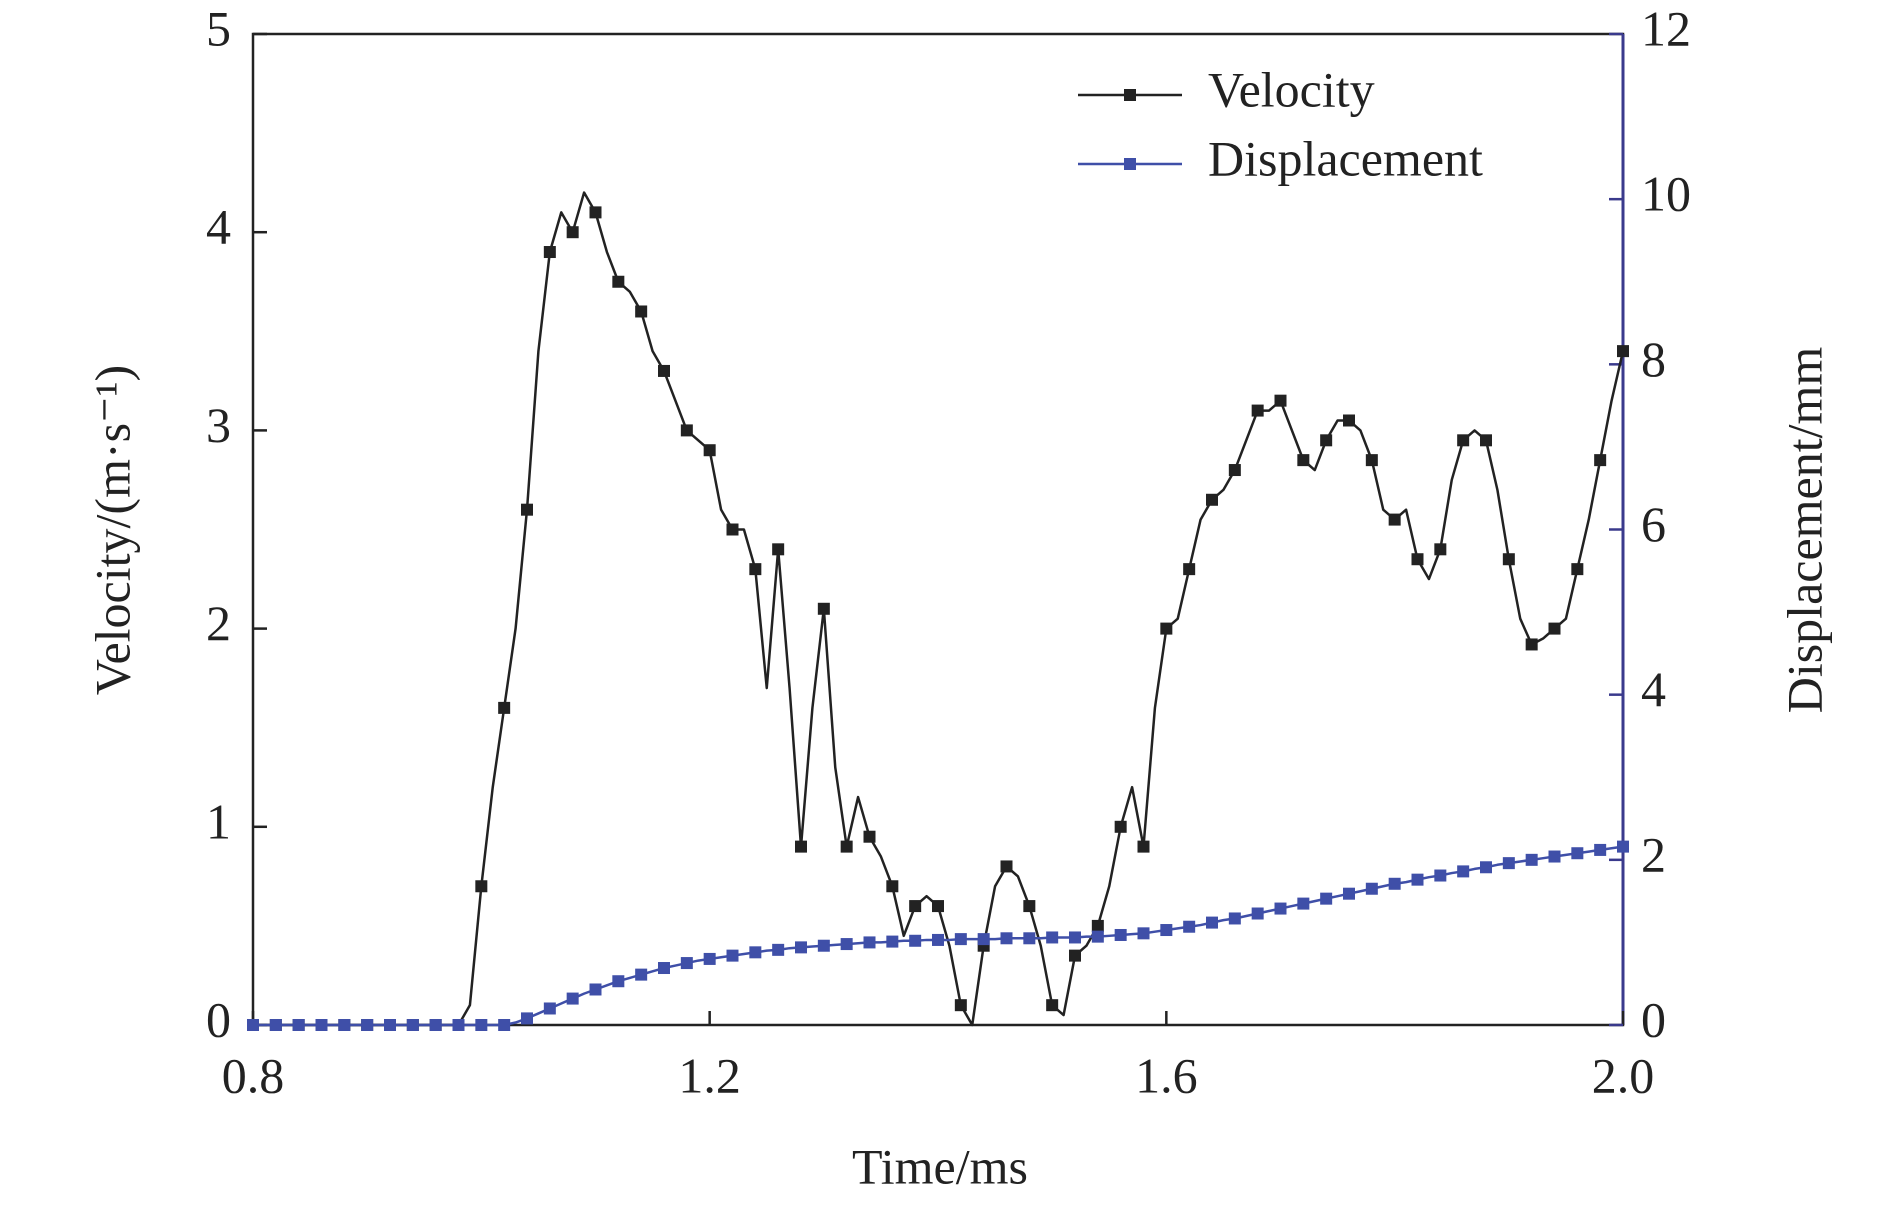 Image resolution: width=1890 pixels, height=1212 pixels. Describe the element at coordinates (218, 227) in the screenshot. I see `y-tick-label: 4` at that location.